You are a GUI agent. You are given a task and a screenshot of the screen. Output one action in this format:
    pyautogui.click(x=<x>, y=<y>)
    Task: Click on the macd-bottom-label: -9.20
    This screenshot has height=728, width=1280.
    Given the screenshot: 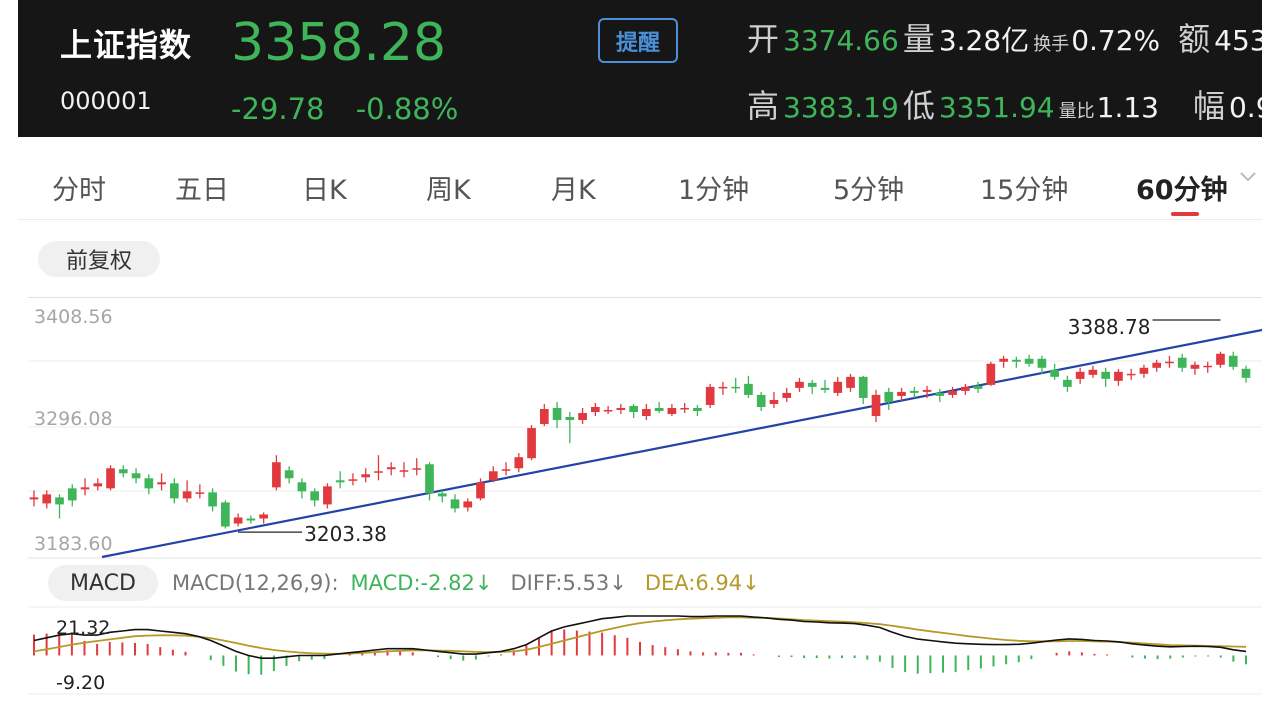 What is the action you would take?
    pyautogui.click(x=80, y=683)
    